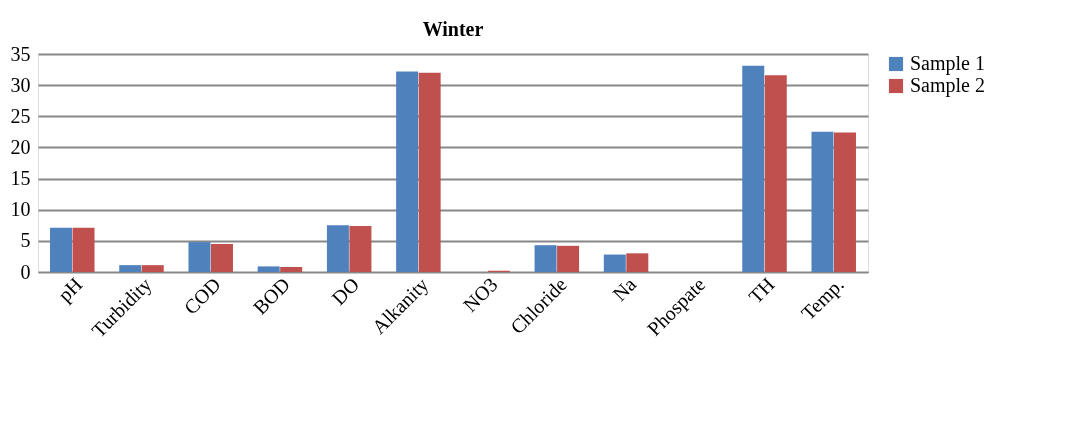  Describe the element at coordinates (947, 85) in the screenshot. I see `legend-label: Sample 2` at that location.